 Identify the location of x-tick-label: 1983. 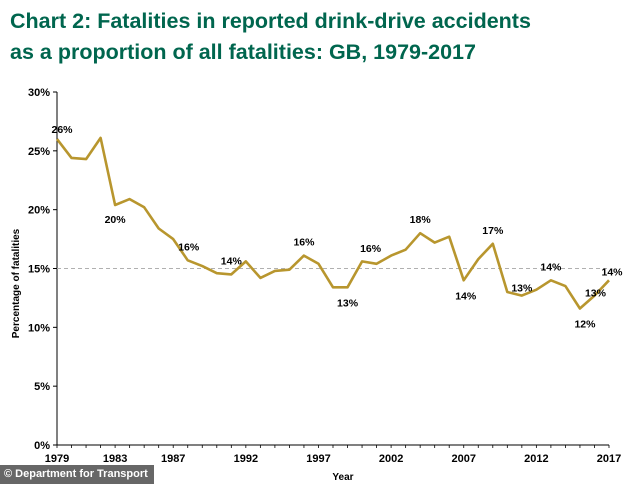
(115, 459).